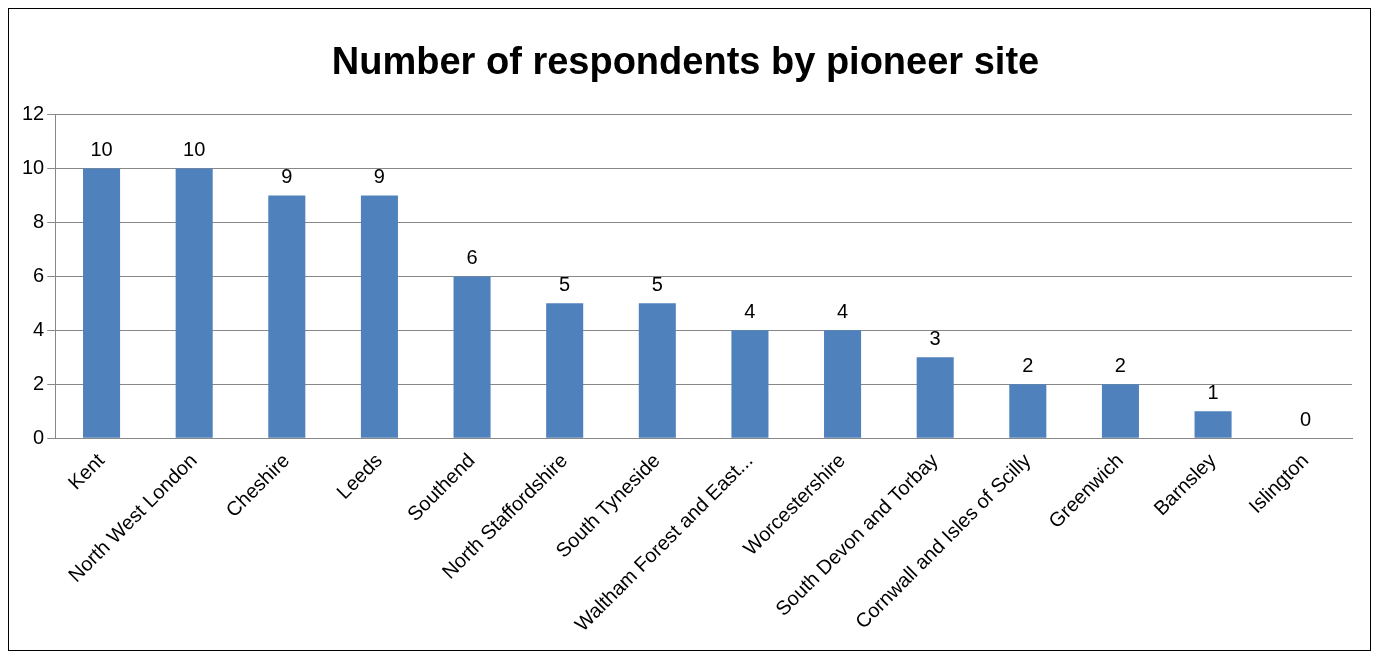 The image size is (1379, 659). I want to click on y-tick-label: 8, so click(39, 220).